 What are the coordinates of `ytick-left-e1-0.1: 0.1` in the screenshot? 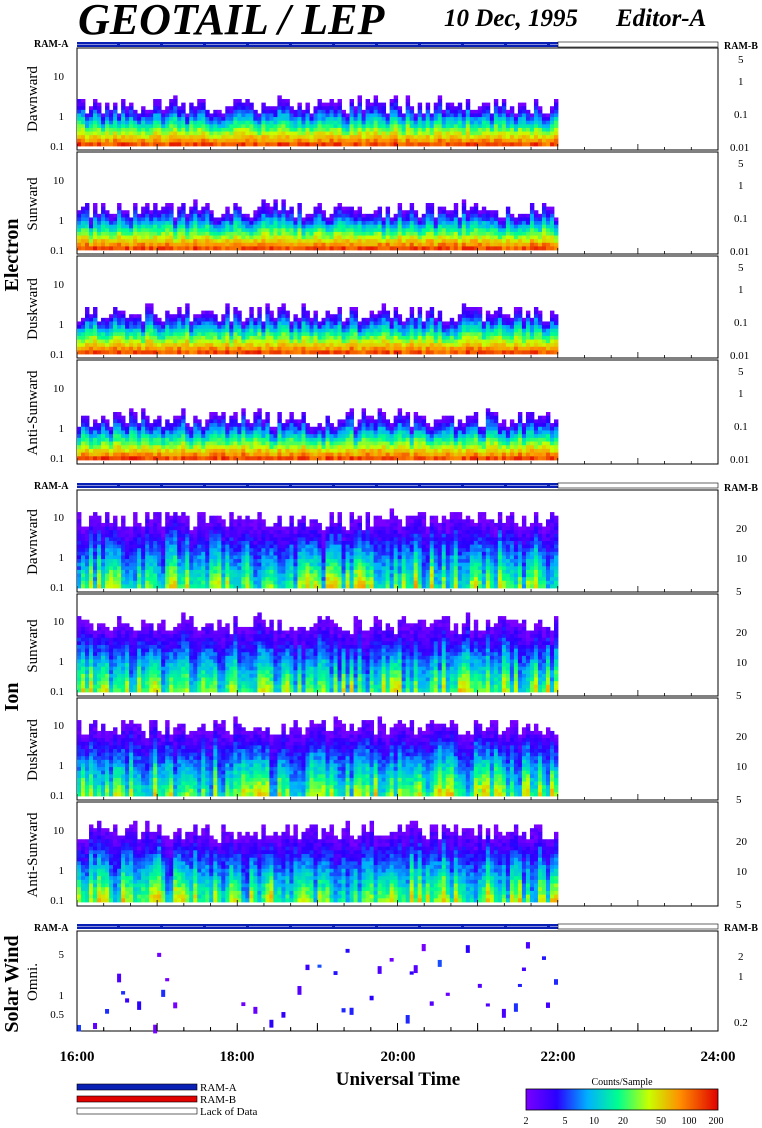 It's located at (57, 147).